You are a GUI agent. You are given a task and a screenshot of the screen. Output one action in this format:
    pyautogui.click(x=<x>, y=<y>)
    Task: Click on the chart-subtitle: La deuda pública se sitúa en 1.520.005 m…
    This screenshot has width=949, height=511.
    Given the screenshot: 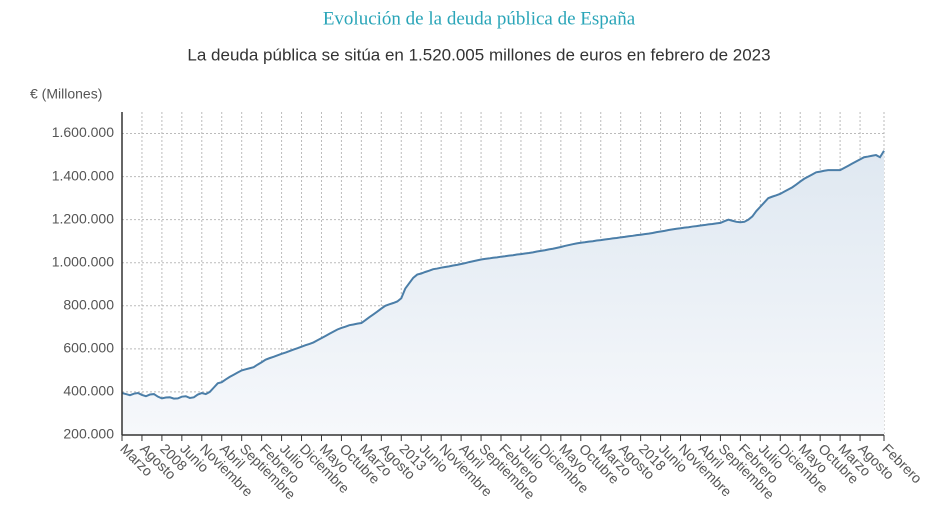 What is the action you would take?
    pyautogui.click(x=478, y=54)
    